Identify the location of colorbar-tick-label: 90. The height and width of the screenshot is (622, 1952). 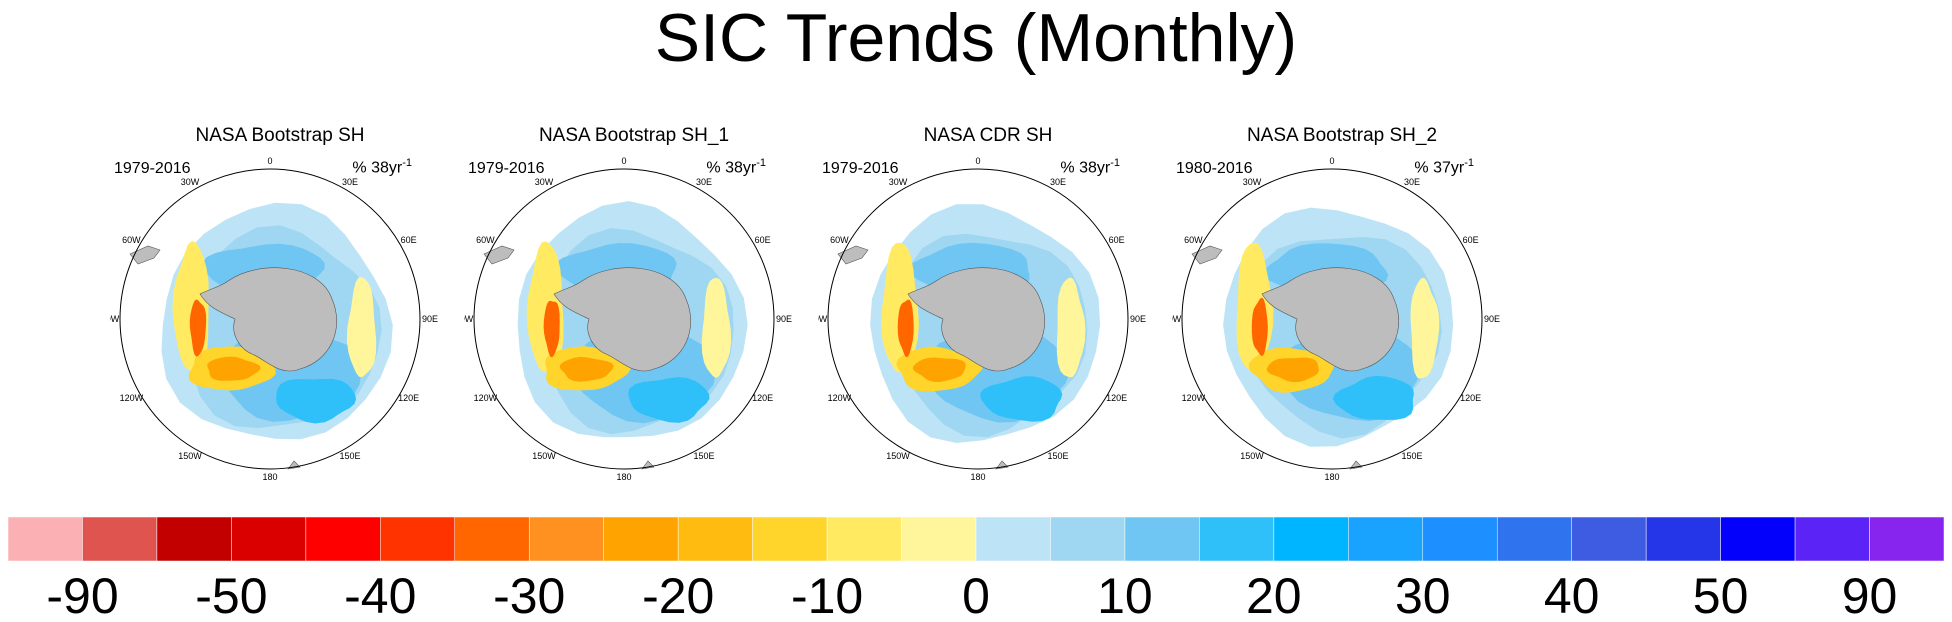
(1870, 595).